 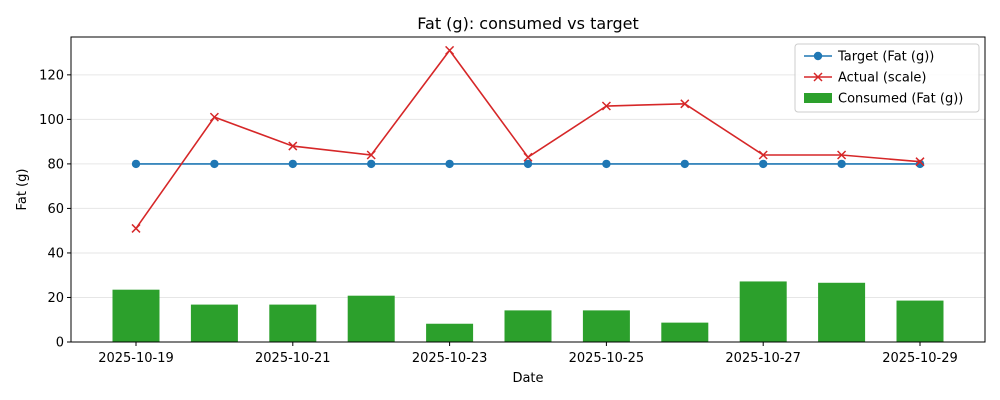 I want to click on y-tick-label: 40, so click(x=55, y=253).